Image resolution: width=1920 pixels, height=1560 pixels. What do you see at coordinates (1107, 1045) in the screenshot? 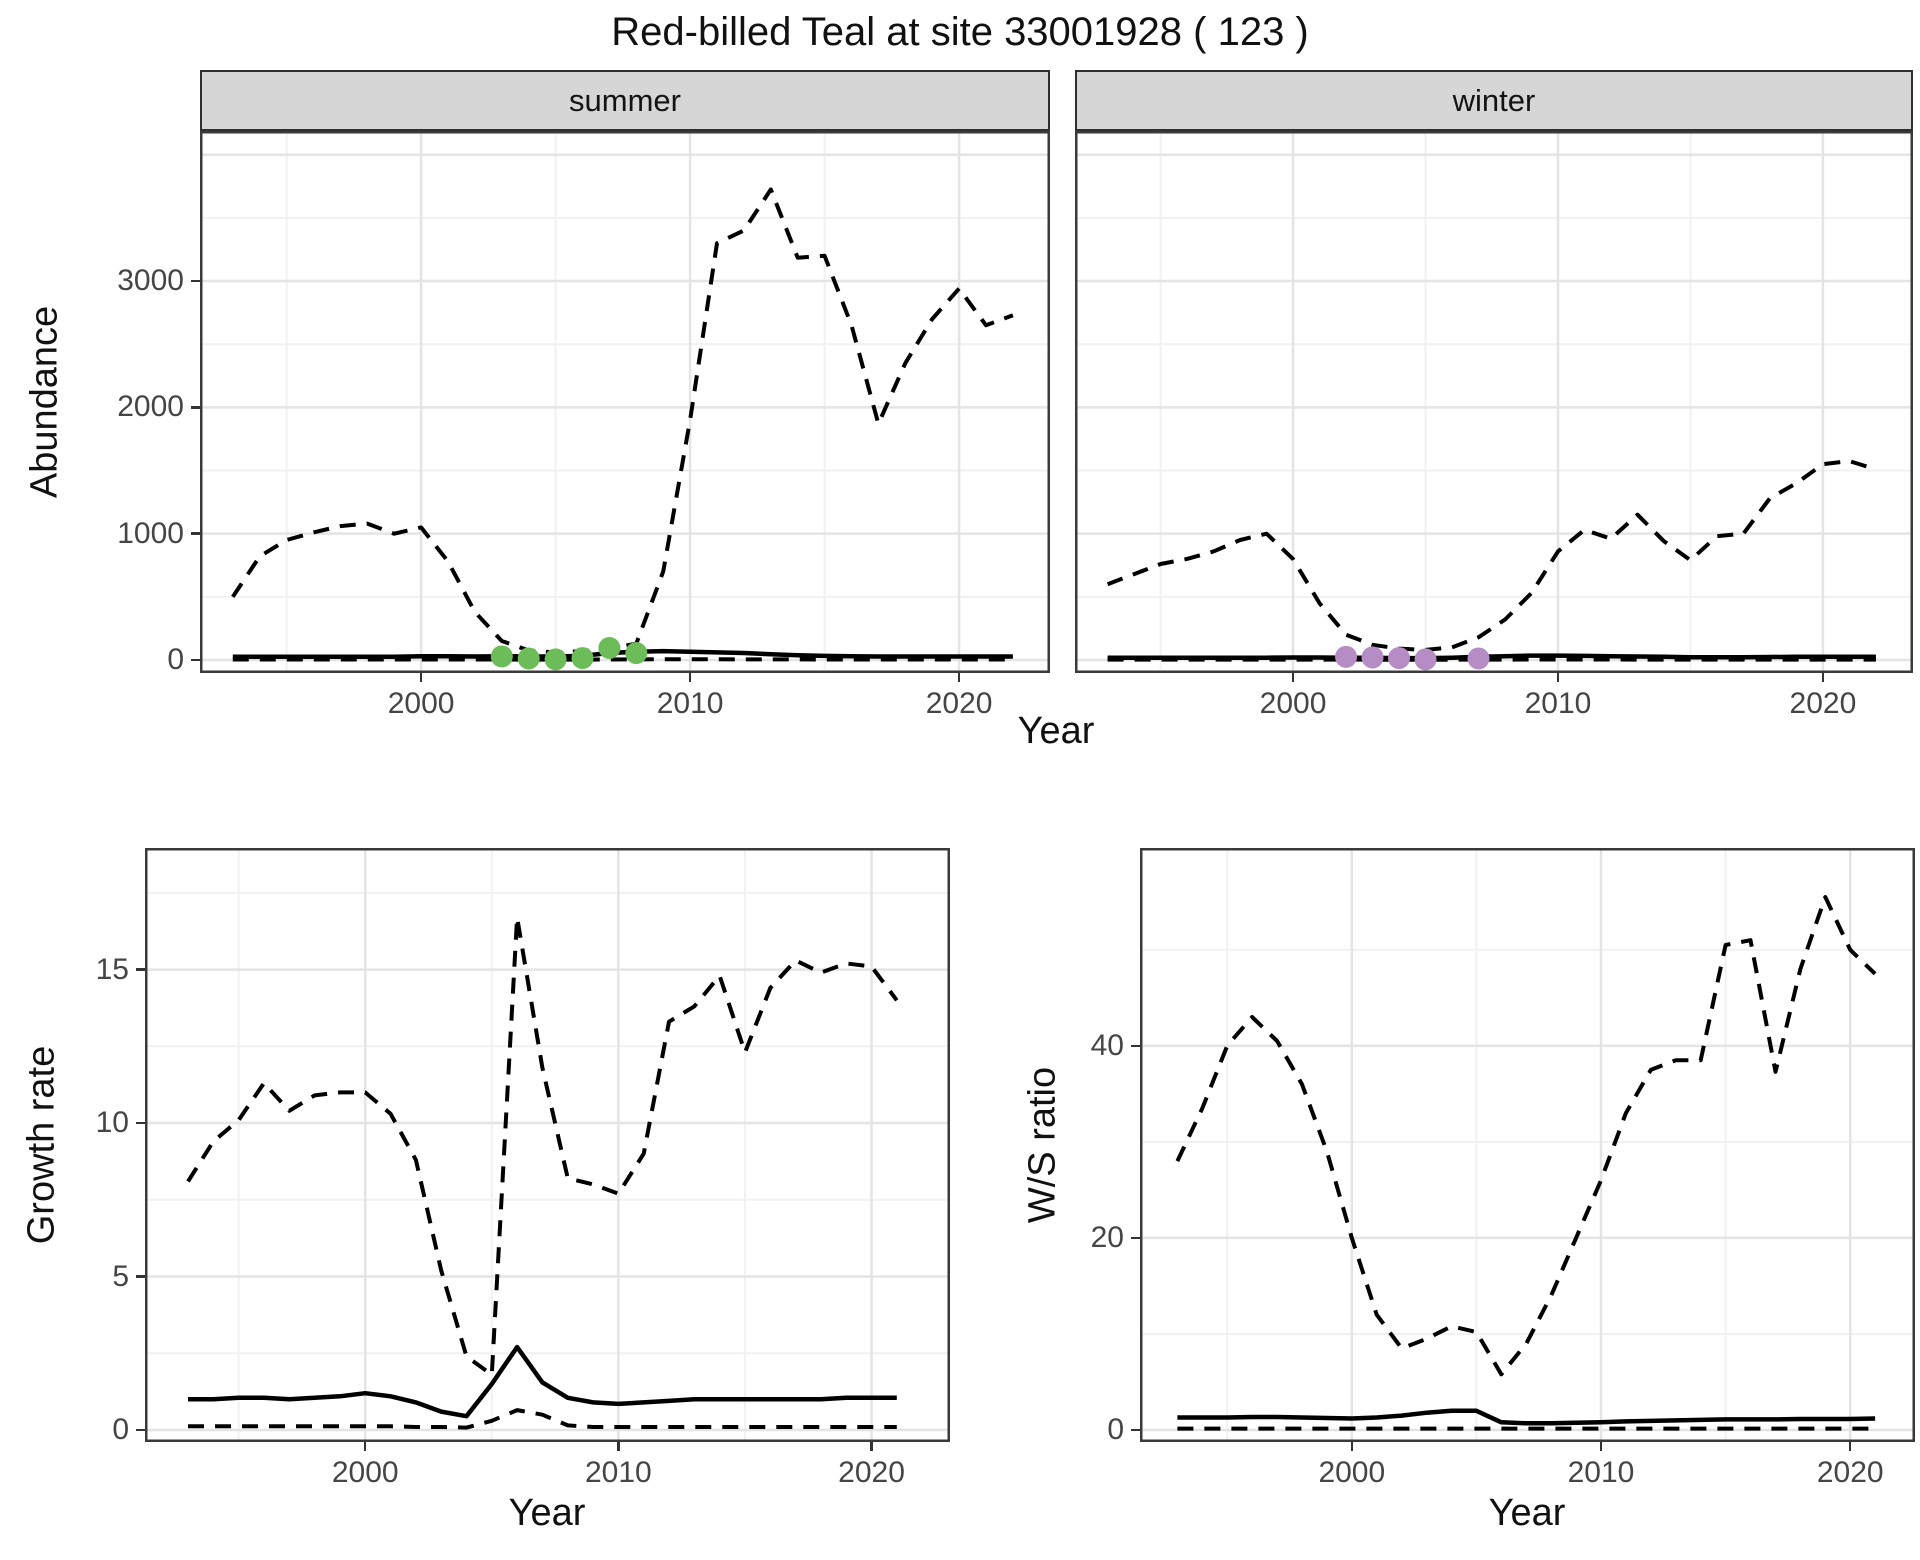
I see `y-tick-label: 40` at bounding box center [1107, 1045].